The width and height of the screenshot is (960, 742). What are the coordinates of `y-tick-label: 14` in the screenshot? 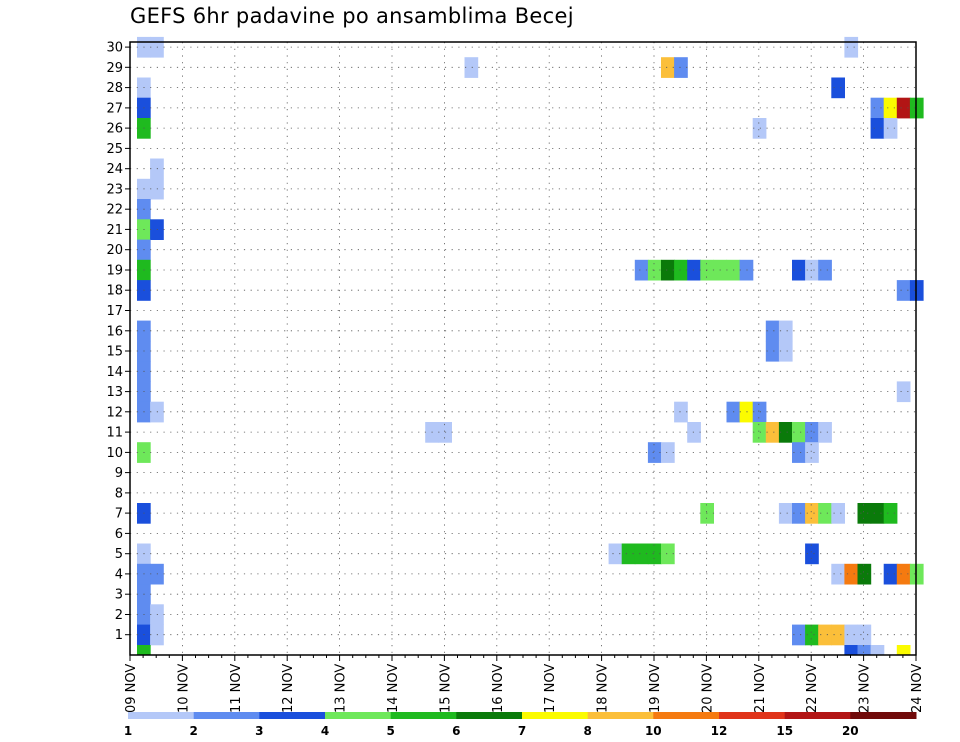 It's located at (114, 372).